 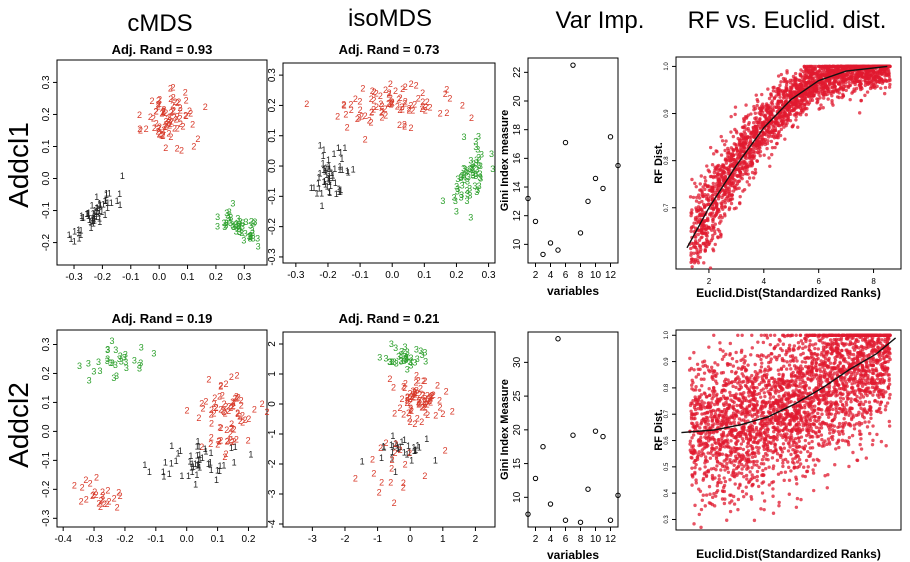 What do you see at coordinates (667, 519) in the screenshot?
I see `y-tick-label: 0.3` at bounding box center [667, 519].